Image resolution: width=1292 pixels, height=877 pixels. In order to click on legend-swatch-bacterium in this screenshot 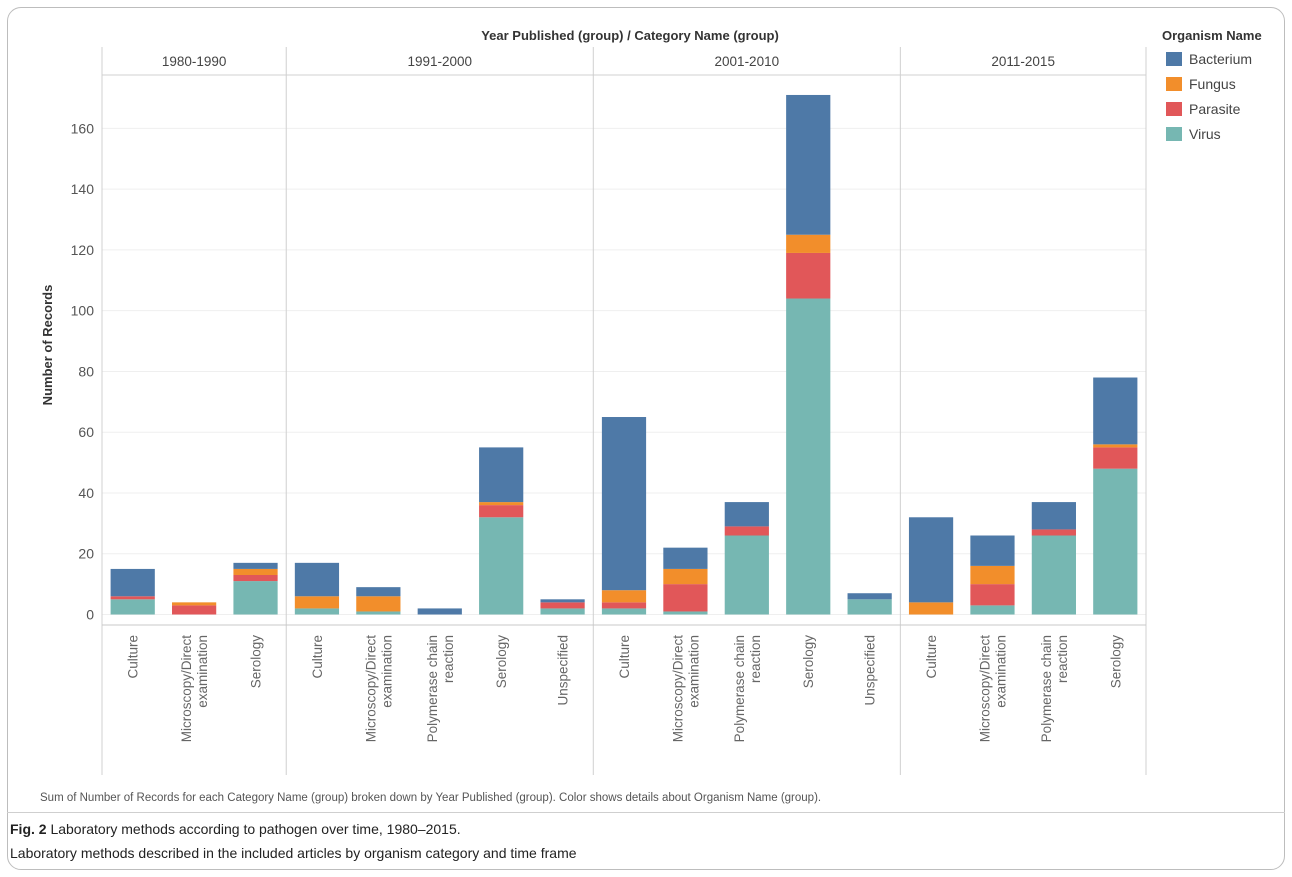, I will do `click(1174, 59)`.